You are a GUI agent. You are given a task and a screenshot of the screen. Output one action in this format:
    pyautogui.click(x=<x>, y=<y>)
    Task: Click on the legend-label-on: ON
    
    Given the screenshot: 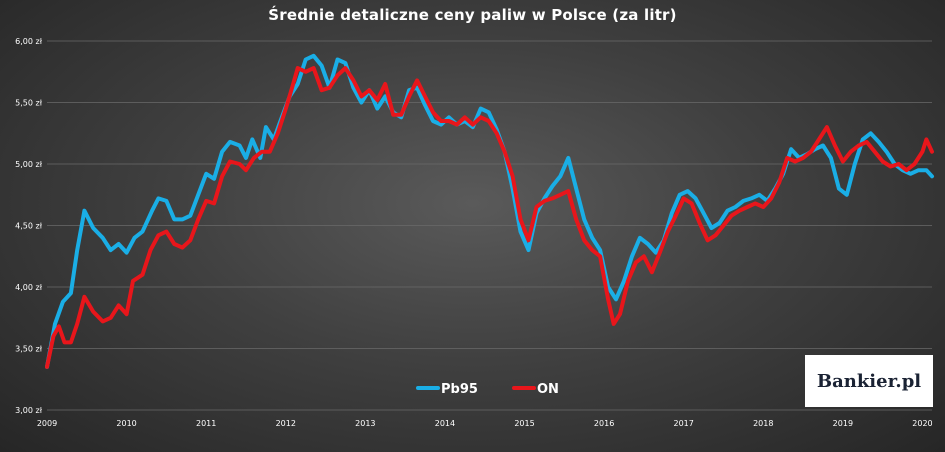 What is the action you would take?
    pyautogui.click(x=548, y=389)
    